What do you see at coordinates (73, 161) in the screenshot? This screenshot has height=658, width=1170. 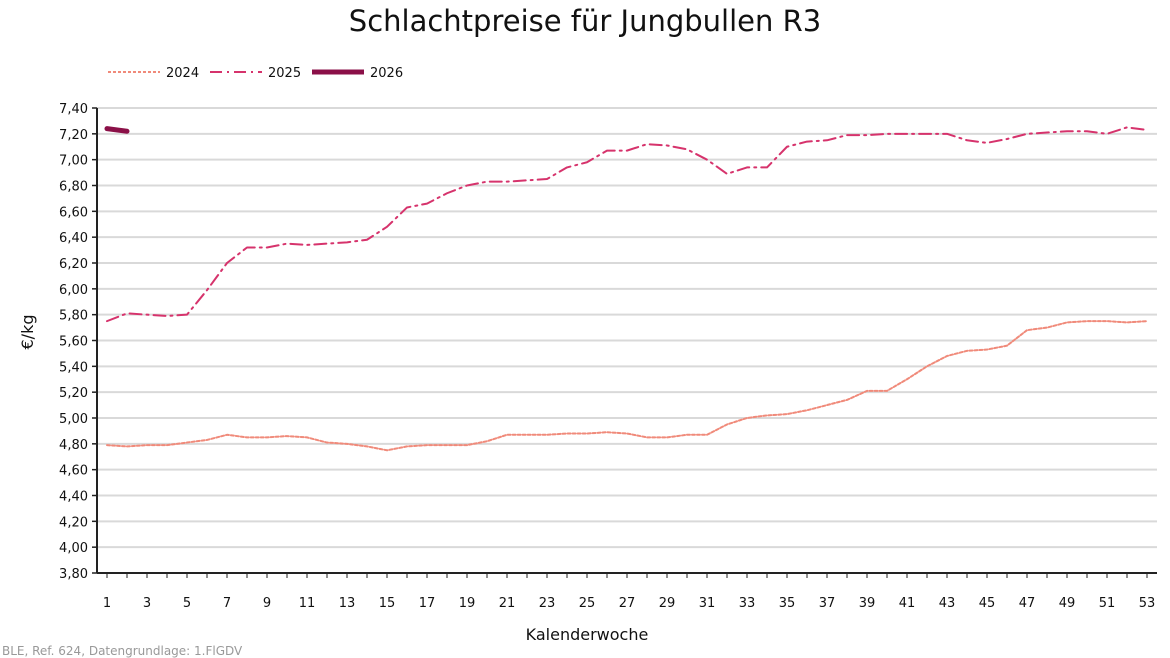 I see `y-tick-label: 7,00` at bounding box center [73, 161].